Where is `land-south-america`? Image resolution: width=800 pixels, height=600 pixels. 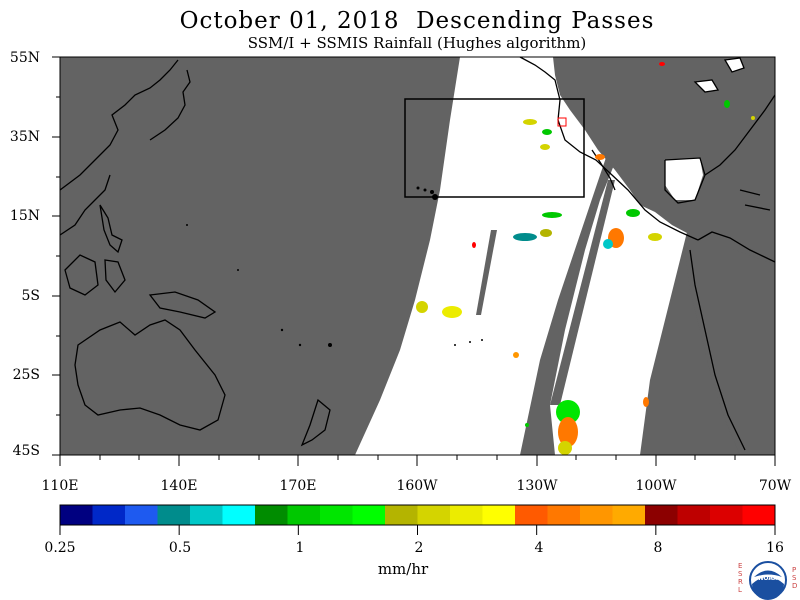 land-south-america is located at coordinates (730, 342).